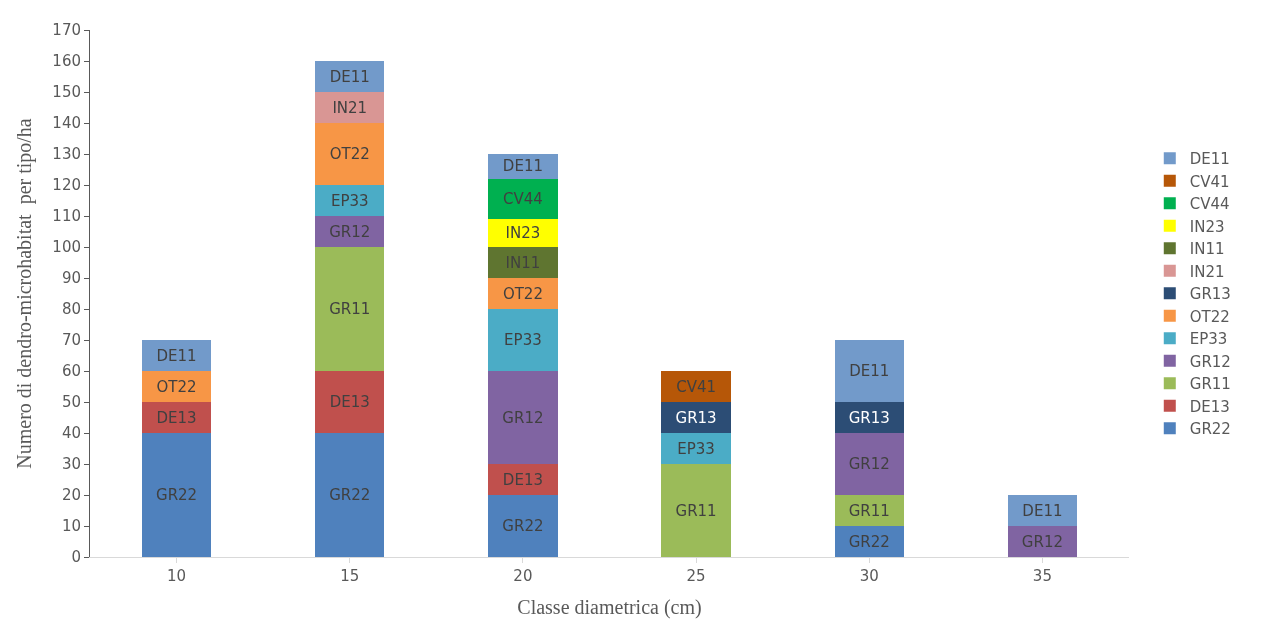 The image size is (1279, 627). What do you see at coordinates (1209, 204) in the screenshot?
I see `legend-label: CV44` at bounding box center [1209, 204].